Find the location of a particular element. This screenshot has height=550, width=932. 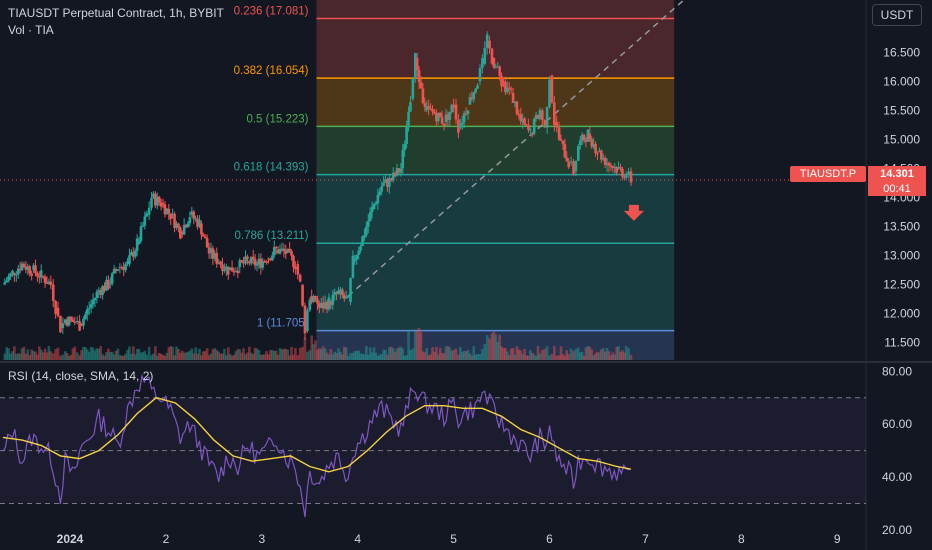

bar-countdown-tag: 00:41 is located at coordinates (897, 189).